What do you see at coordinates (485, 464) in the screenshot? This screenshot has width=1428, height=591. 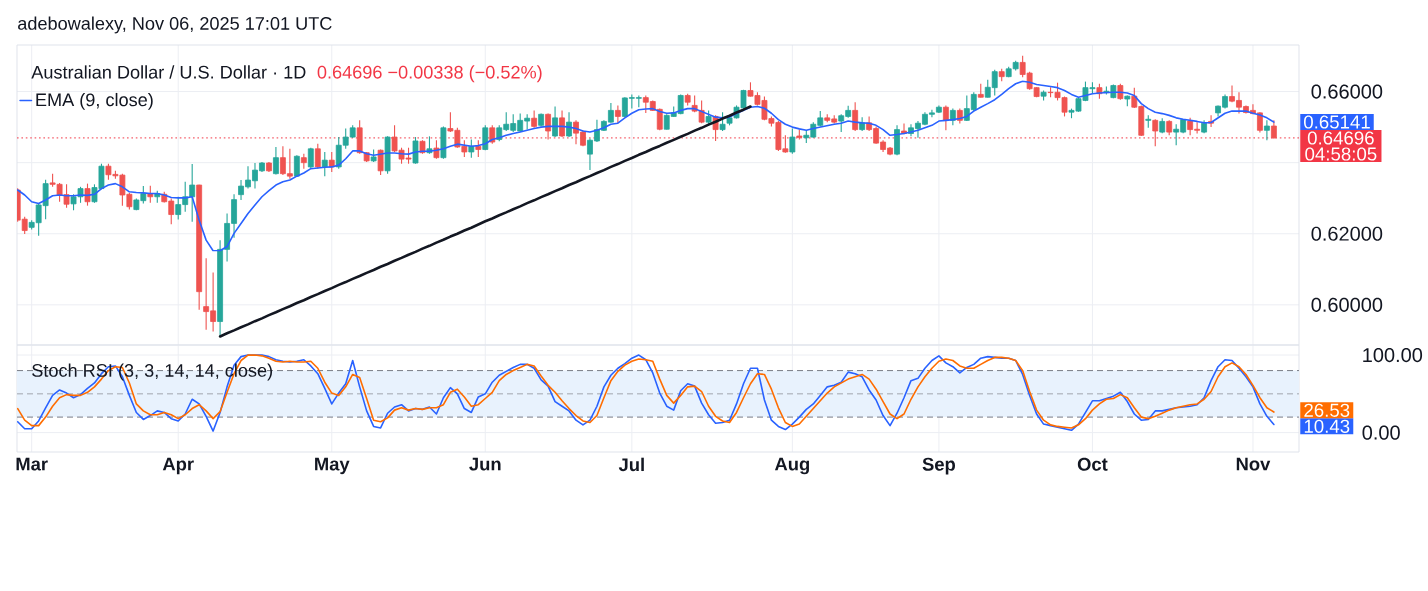 I see `x-tick-label: Jun` at bounding box center [485, 464].